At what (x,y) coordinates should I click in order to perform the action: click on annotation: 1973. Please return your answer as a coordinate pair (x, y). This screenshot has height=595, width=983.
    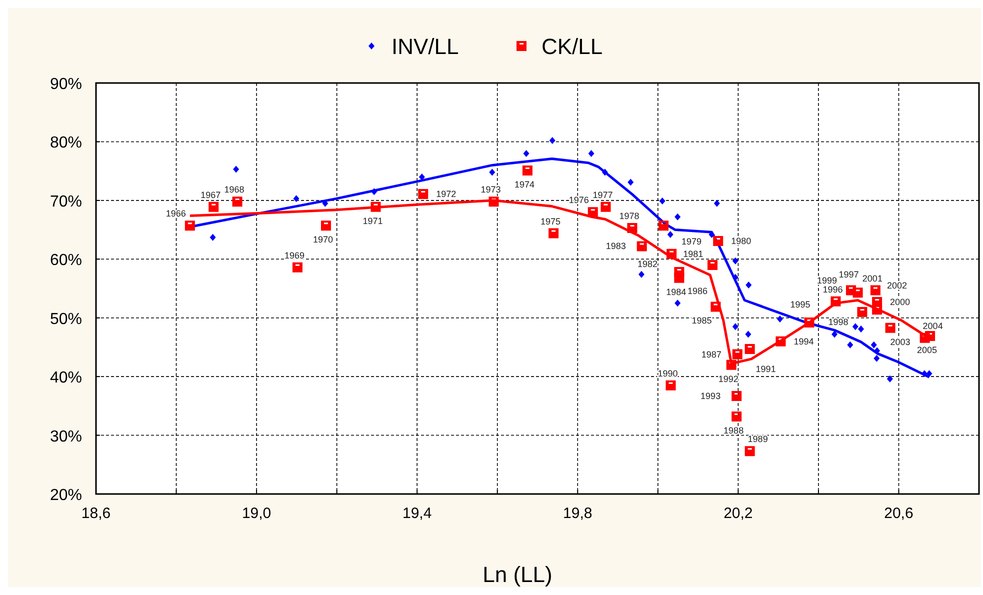
    Looking at the image, I should click on (490, 189).